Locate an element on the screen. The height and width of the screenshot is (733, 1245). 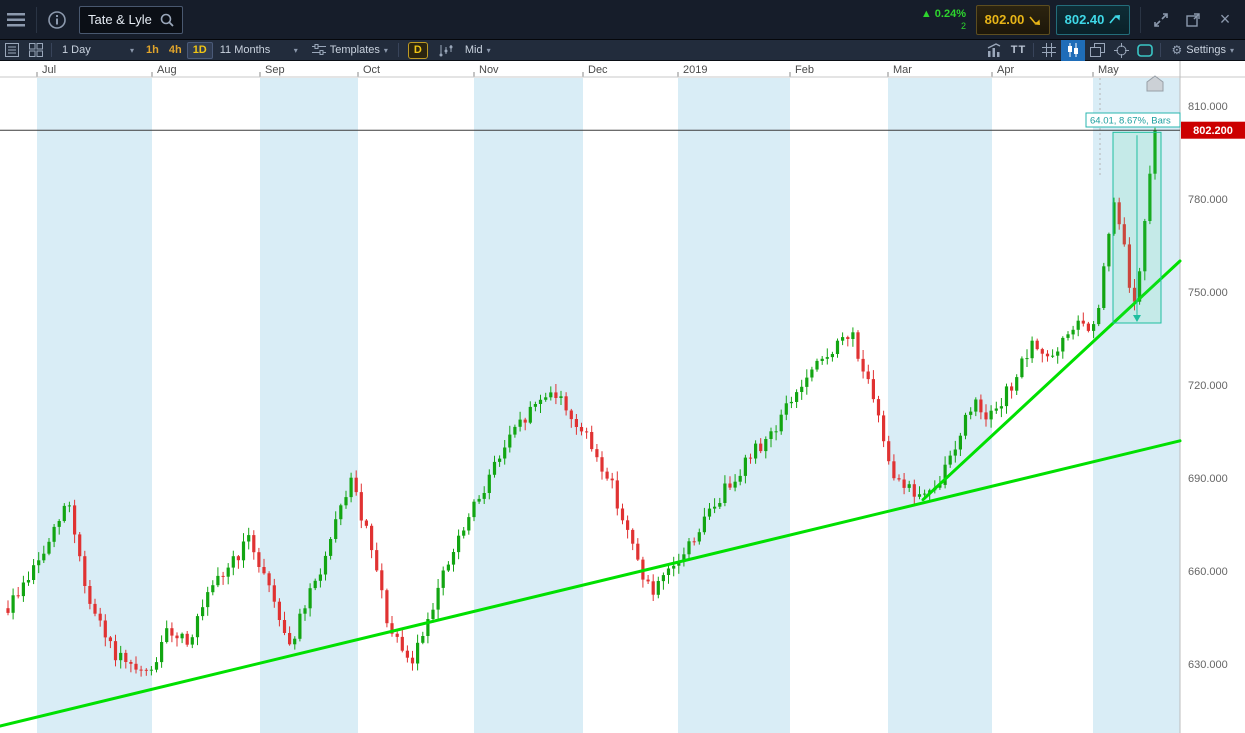
buy-price: 802.40 is located at coordinates (1084, 19).